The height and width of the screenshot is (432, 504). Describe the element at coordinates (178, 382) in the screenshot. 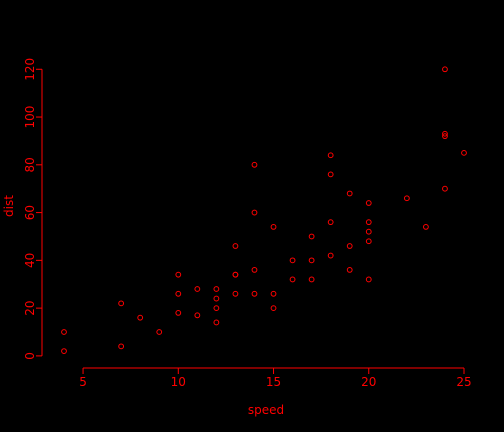

I see `x-tick-label: 10` at that location.